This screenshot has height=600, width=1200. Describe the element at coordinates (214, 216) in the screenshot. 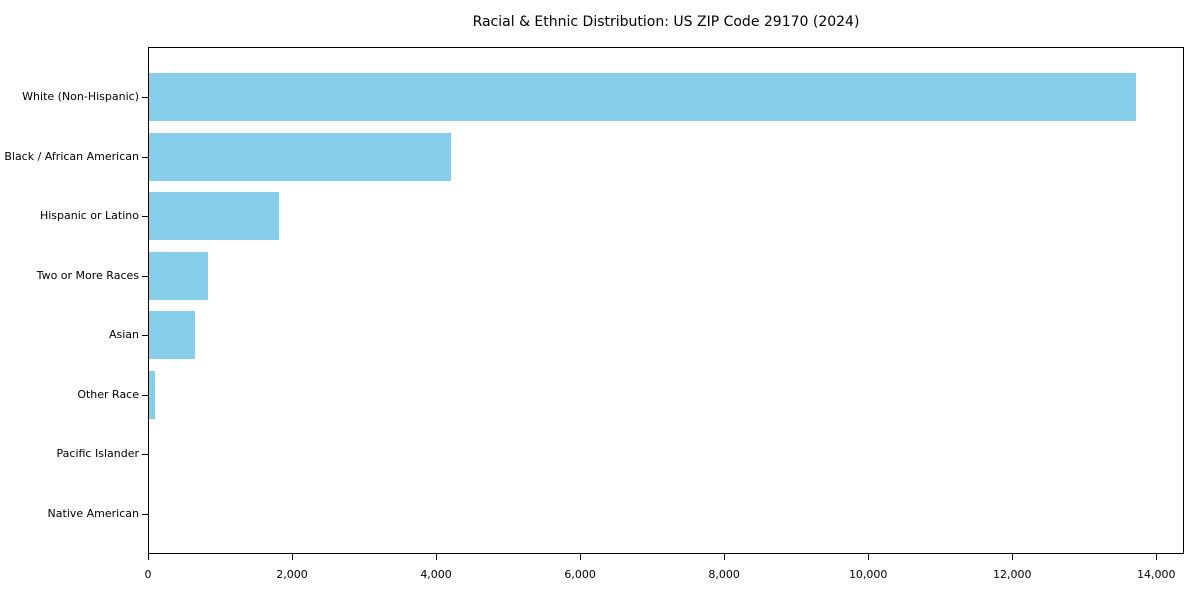

I see `bar-hispanic-or-latino` at that location.